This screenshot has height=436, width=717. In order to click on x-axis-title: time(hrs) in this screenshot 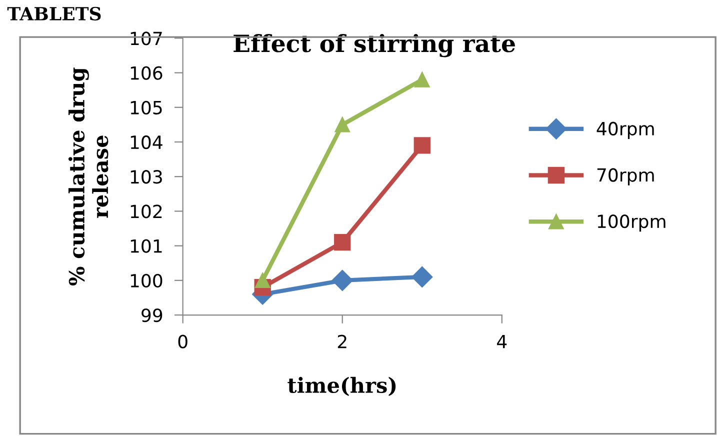, I will do `click(342, 386)`.